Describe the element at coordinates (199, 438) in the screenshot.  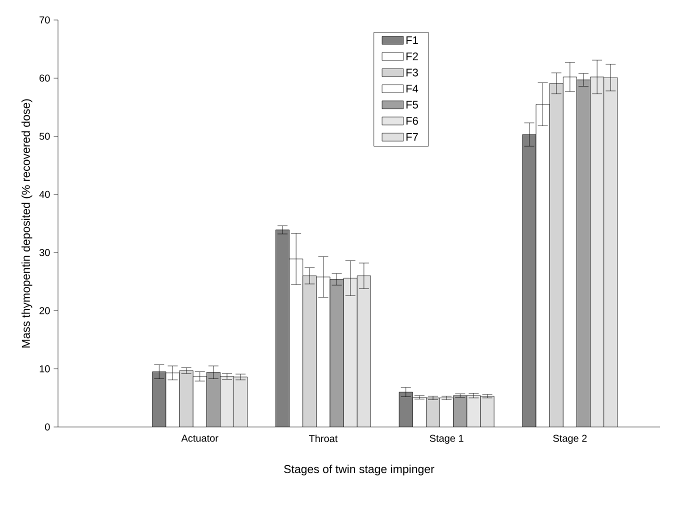
I see `x-tick-label: Actuator` at that location.